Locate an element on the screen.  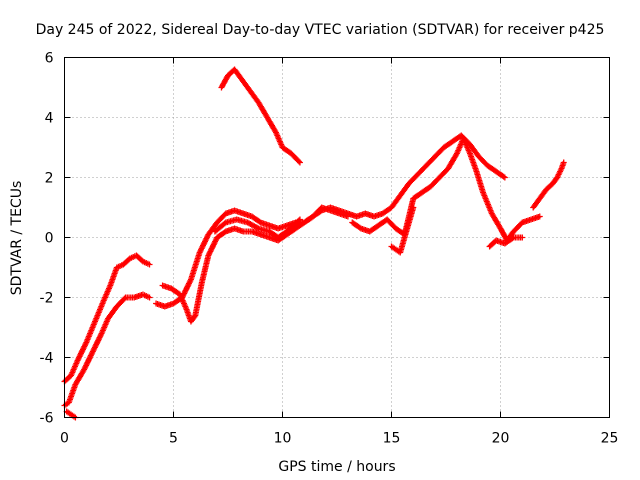
x-tick-label: 25 is located at coordinates (610, 439).